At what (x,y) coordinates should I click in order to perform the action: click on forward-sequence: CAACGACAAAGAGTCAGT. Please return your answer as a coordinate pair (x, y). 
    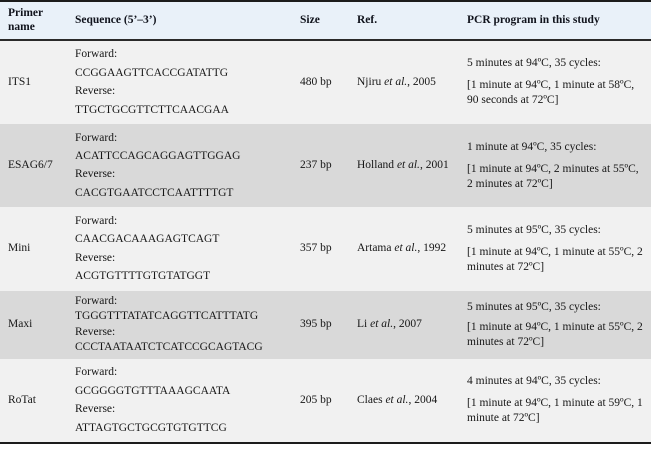
    Looking at the image, I should click on (147, 239).